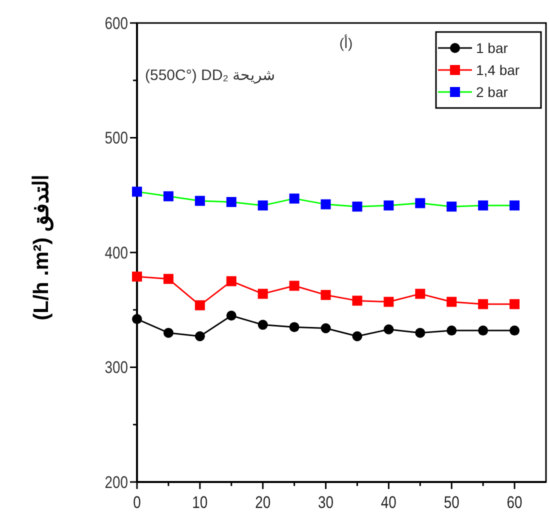  Describe the element at coordinates (326, 503) in the screenshot. I see `x-tick-label: 30` at that location.